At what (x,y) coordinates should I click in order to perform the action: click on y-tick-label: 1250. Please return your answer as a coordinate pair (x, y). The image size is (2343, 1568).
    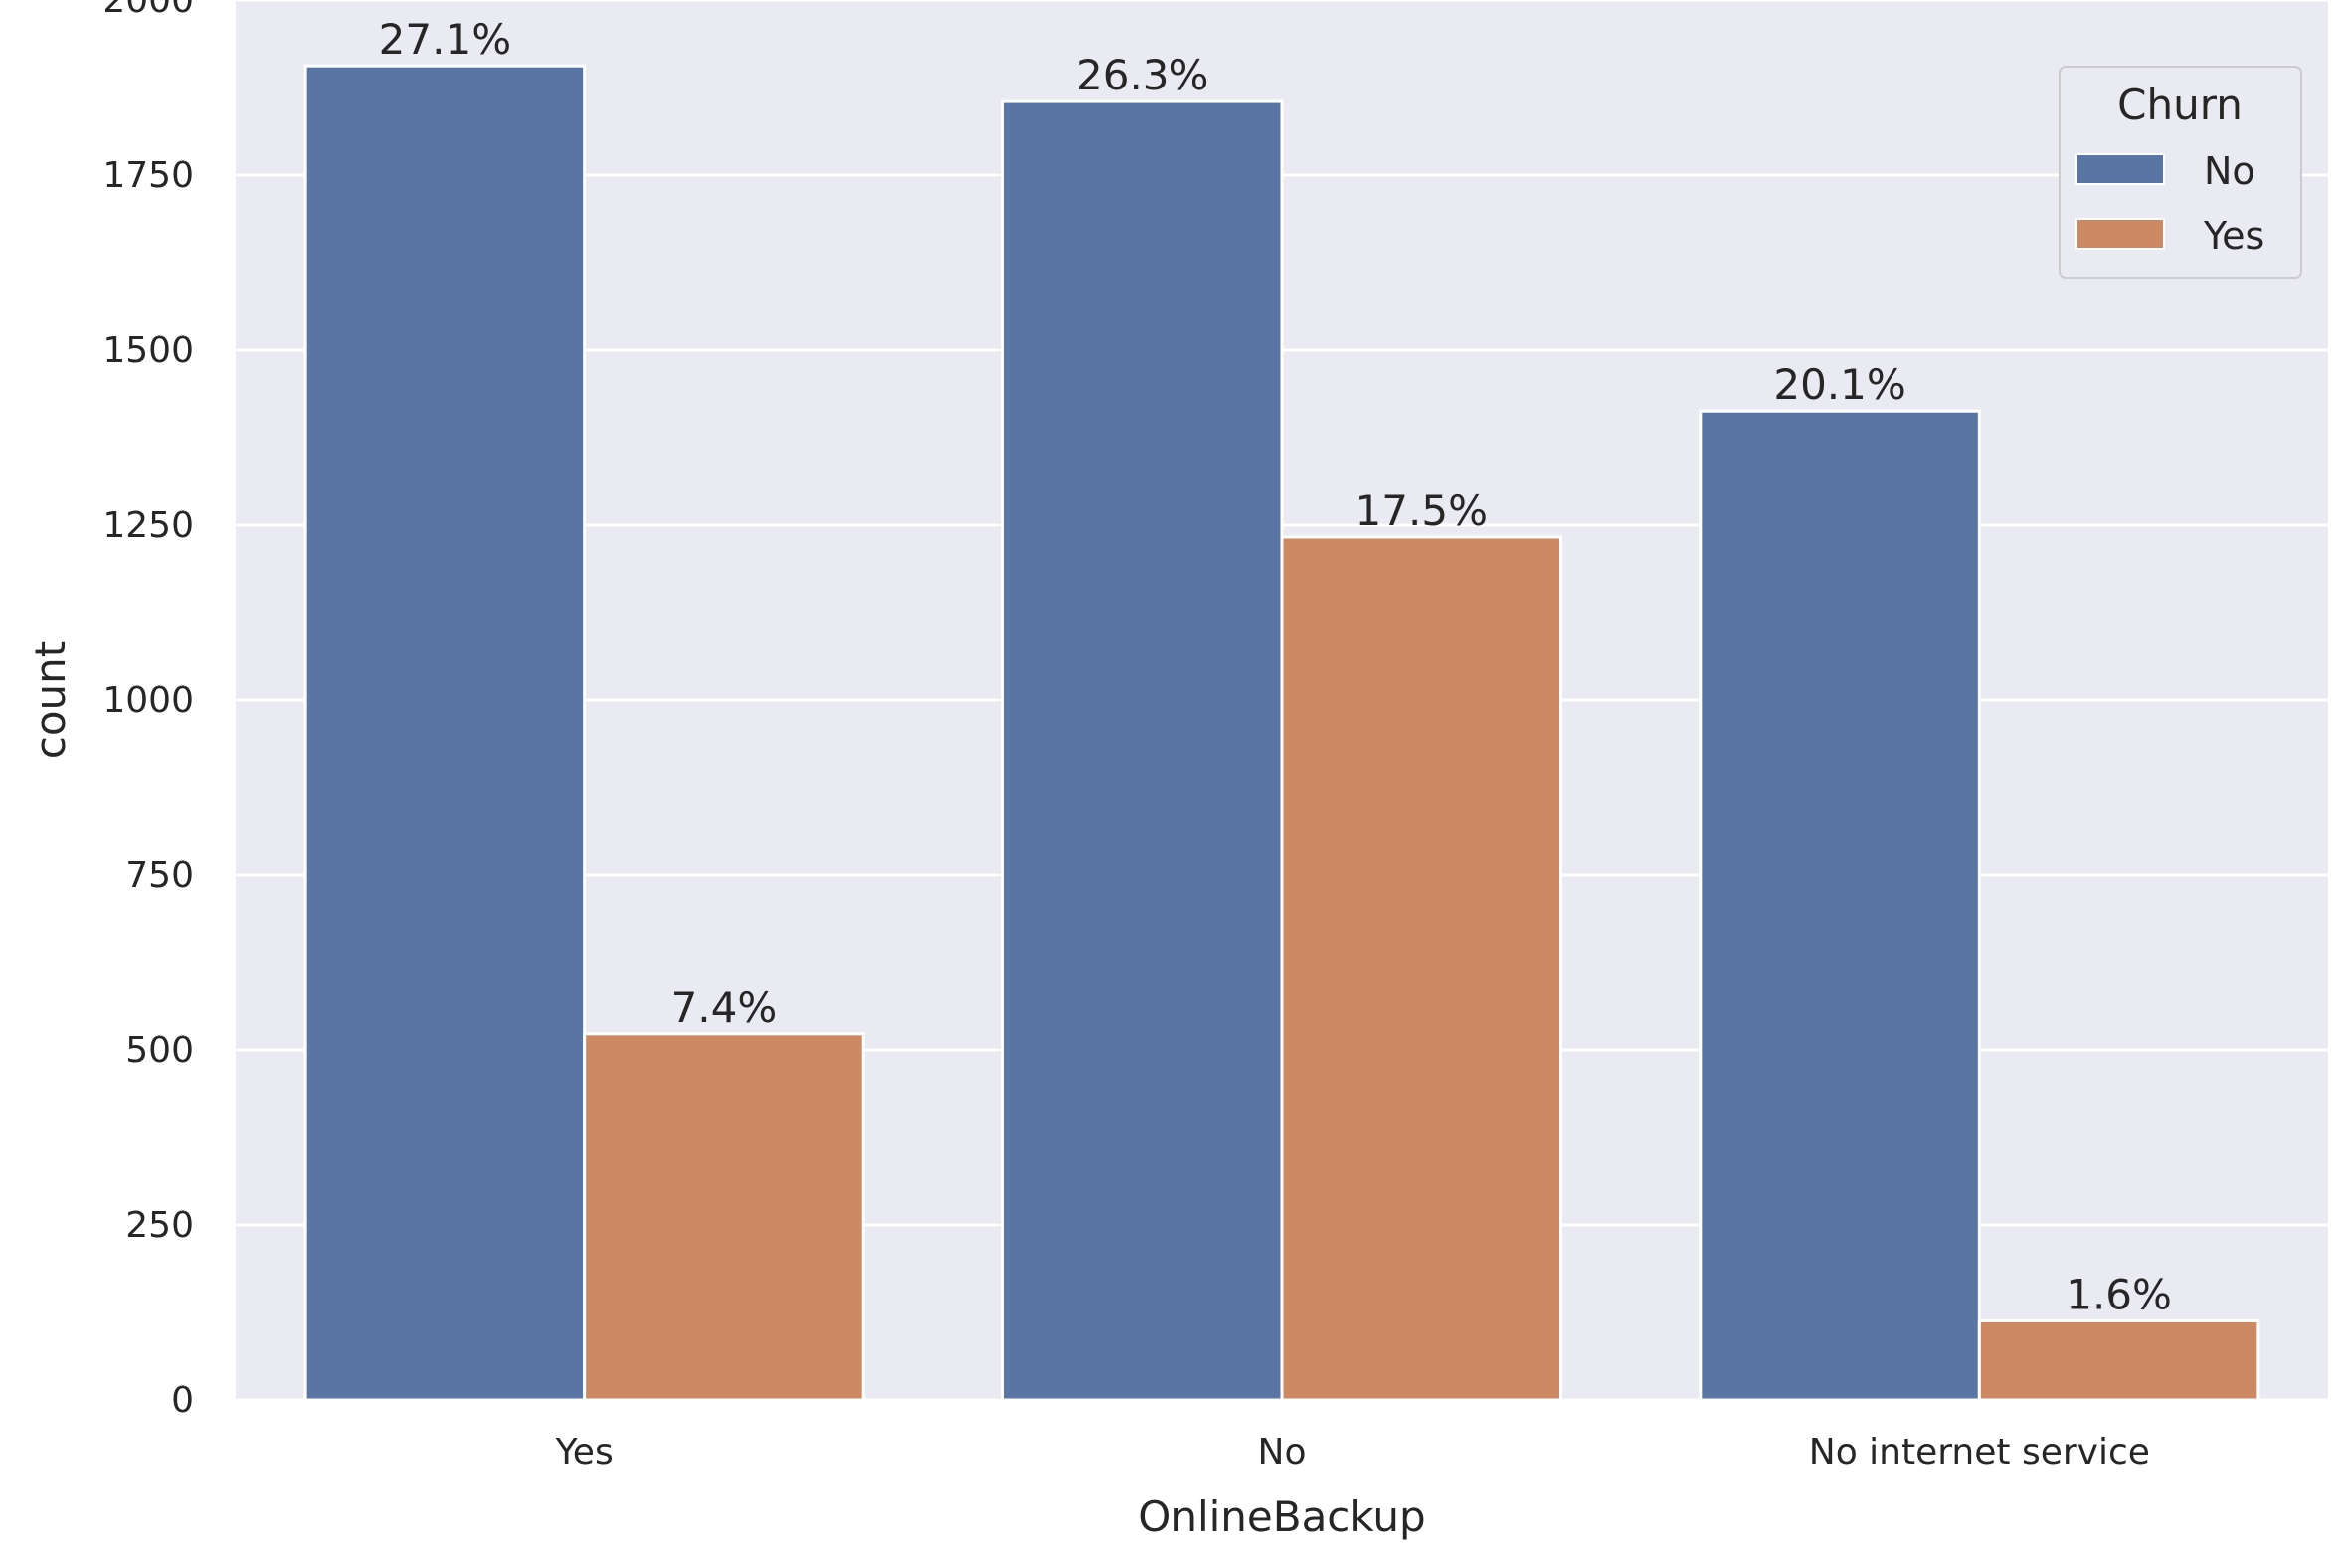
    Looking at the image, I should click on (148, 525).